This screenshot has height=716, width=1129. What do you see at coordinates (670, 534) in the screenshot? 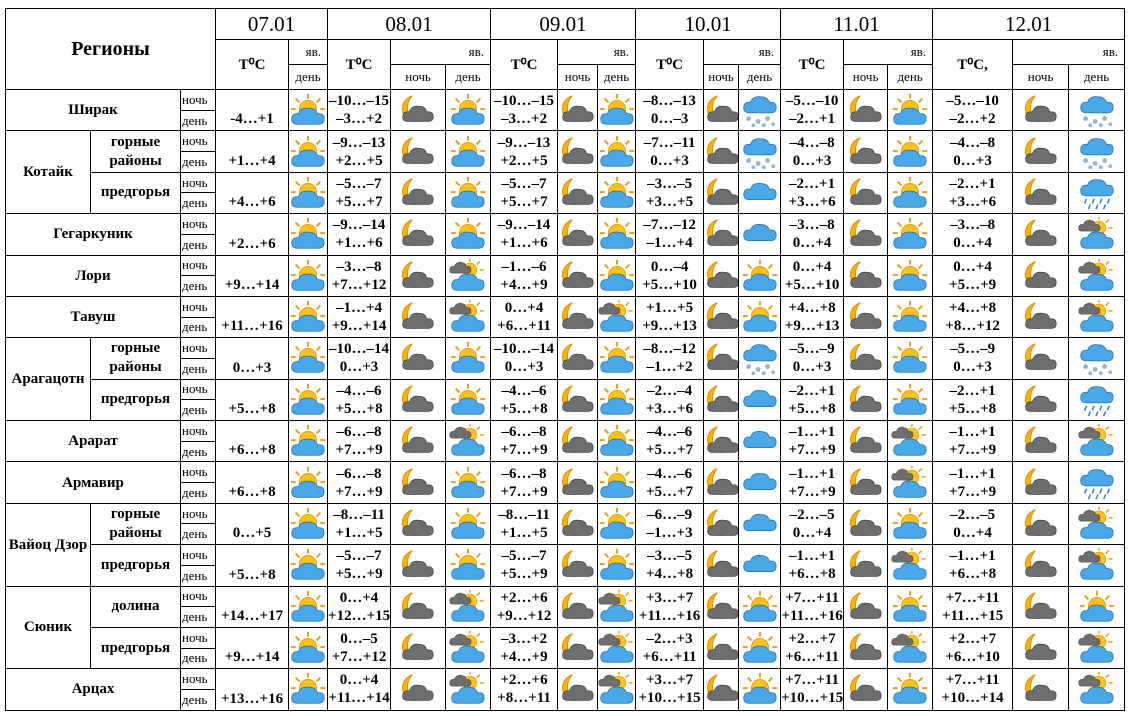
I see `temperature-day: –1…+3` at bounding box center [670, 534].